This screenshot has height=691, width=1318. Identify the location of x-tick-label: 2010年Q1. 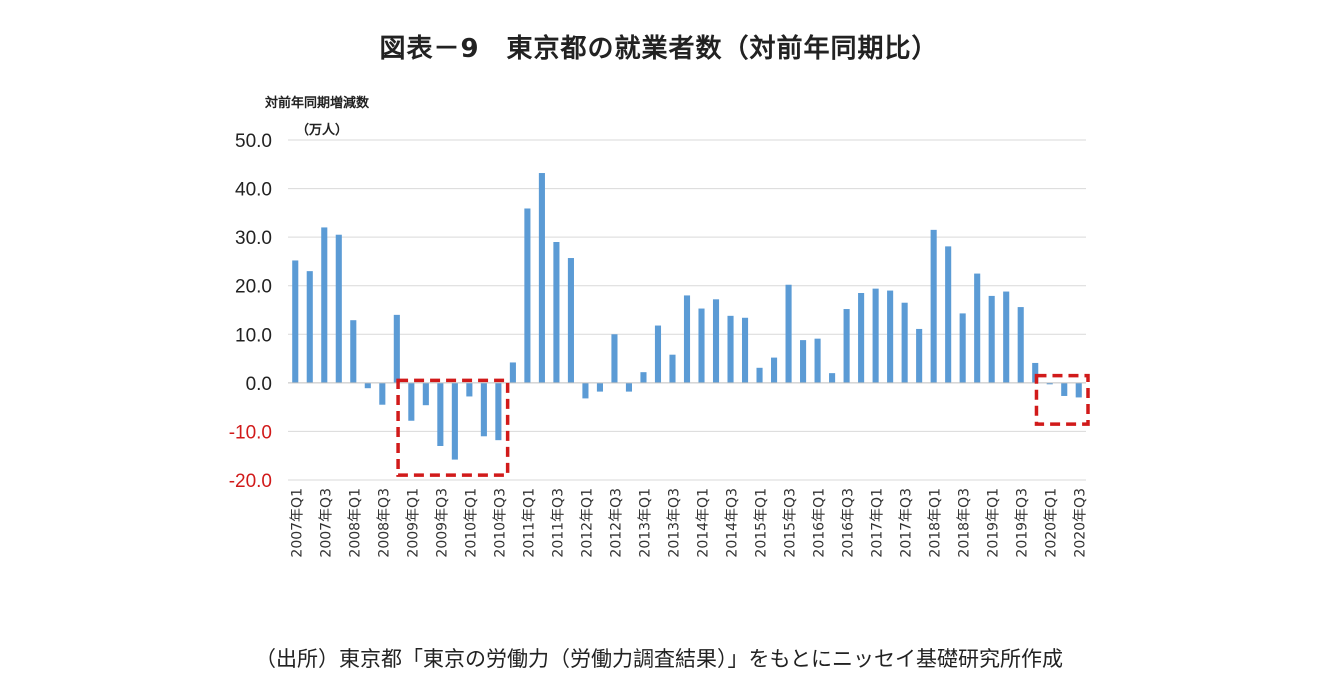
(471, 523).